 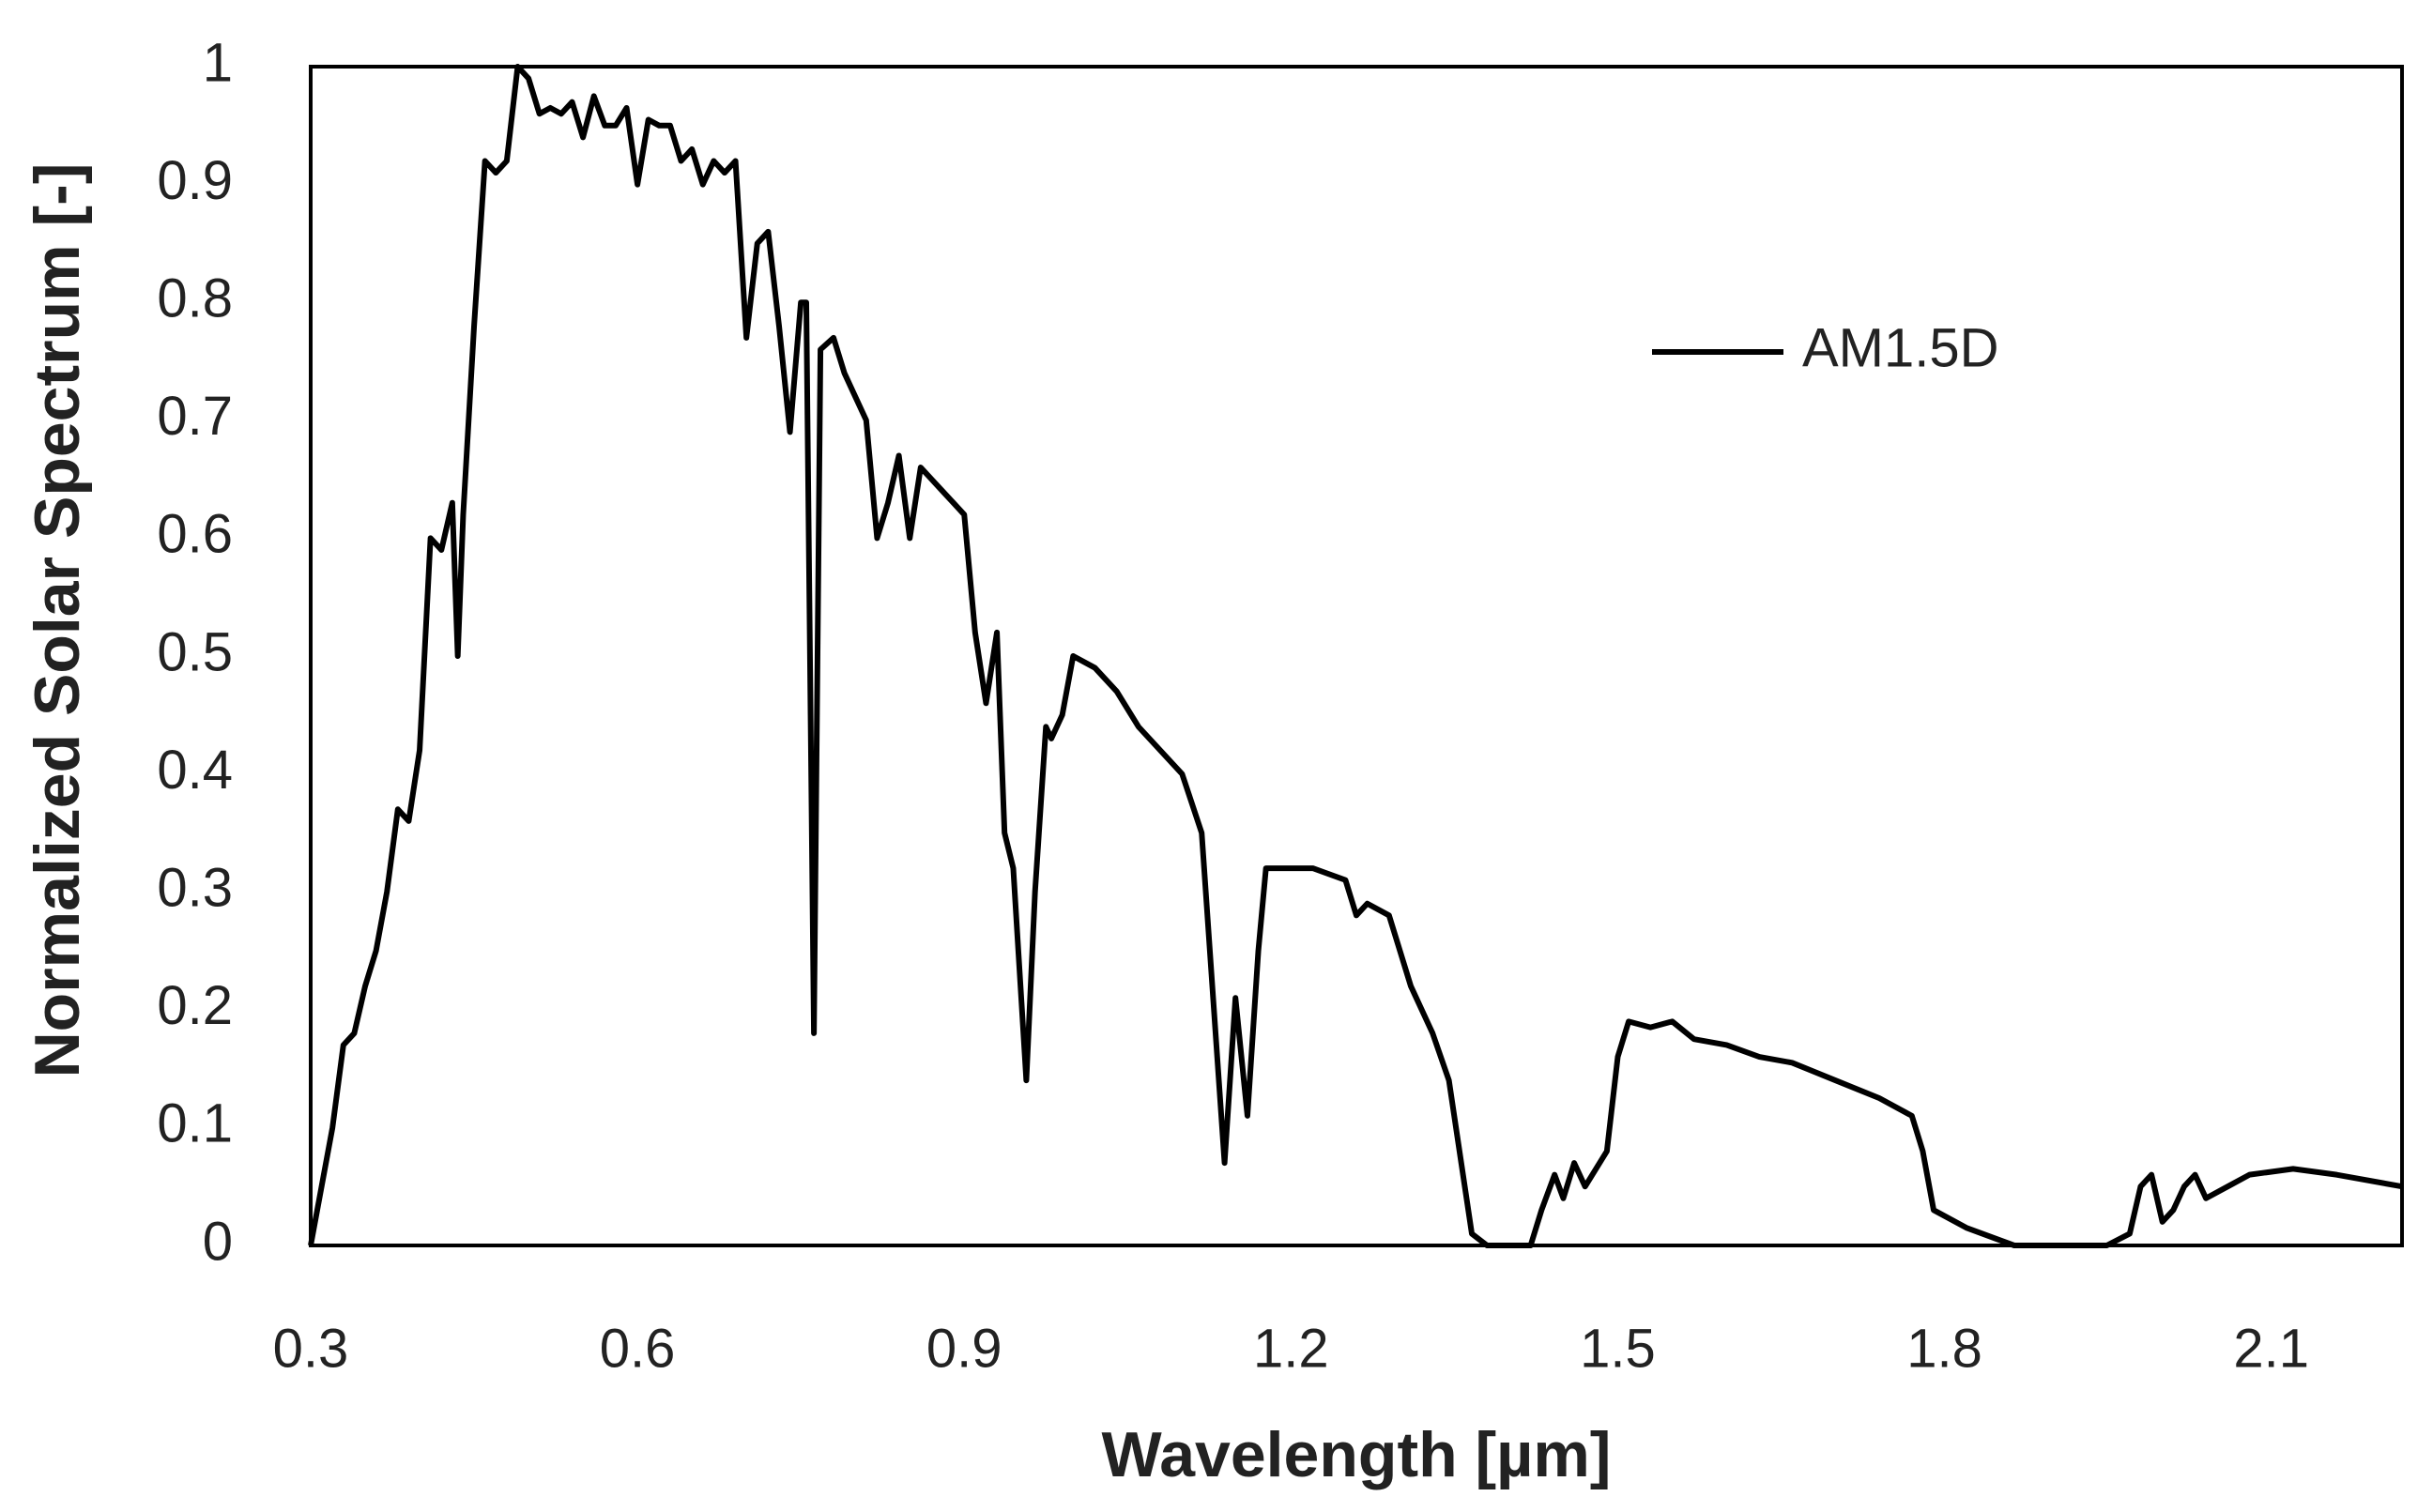 I want to click on y-tick-label: 0.1, so click(x=195, y=1123).